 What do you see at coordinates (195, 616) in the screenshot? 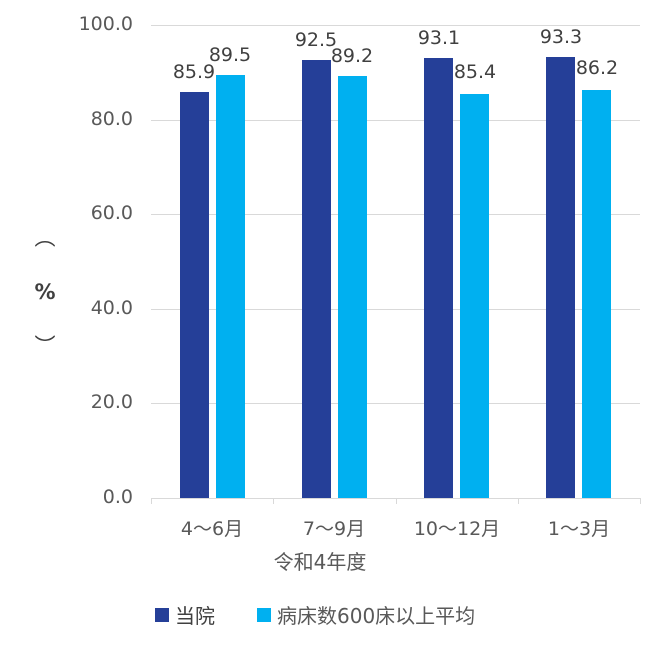
I see `legend-label-hospital: 当院` at bounding box center [195, 616].